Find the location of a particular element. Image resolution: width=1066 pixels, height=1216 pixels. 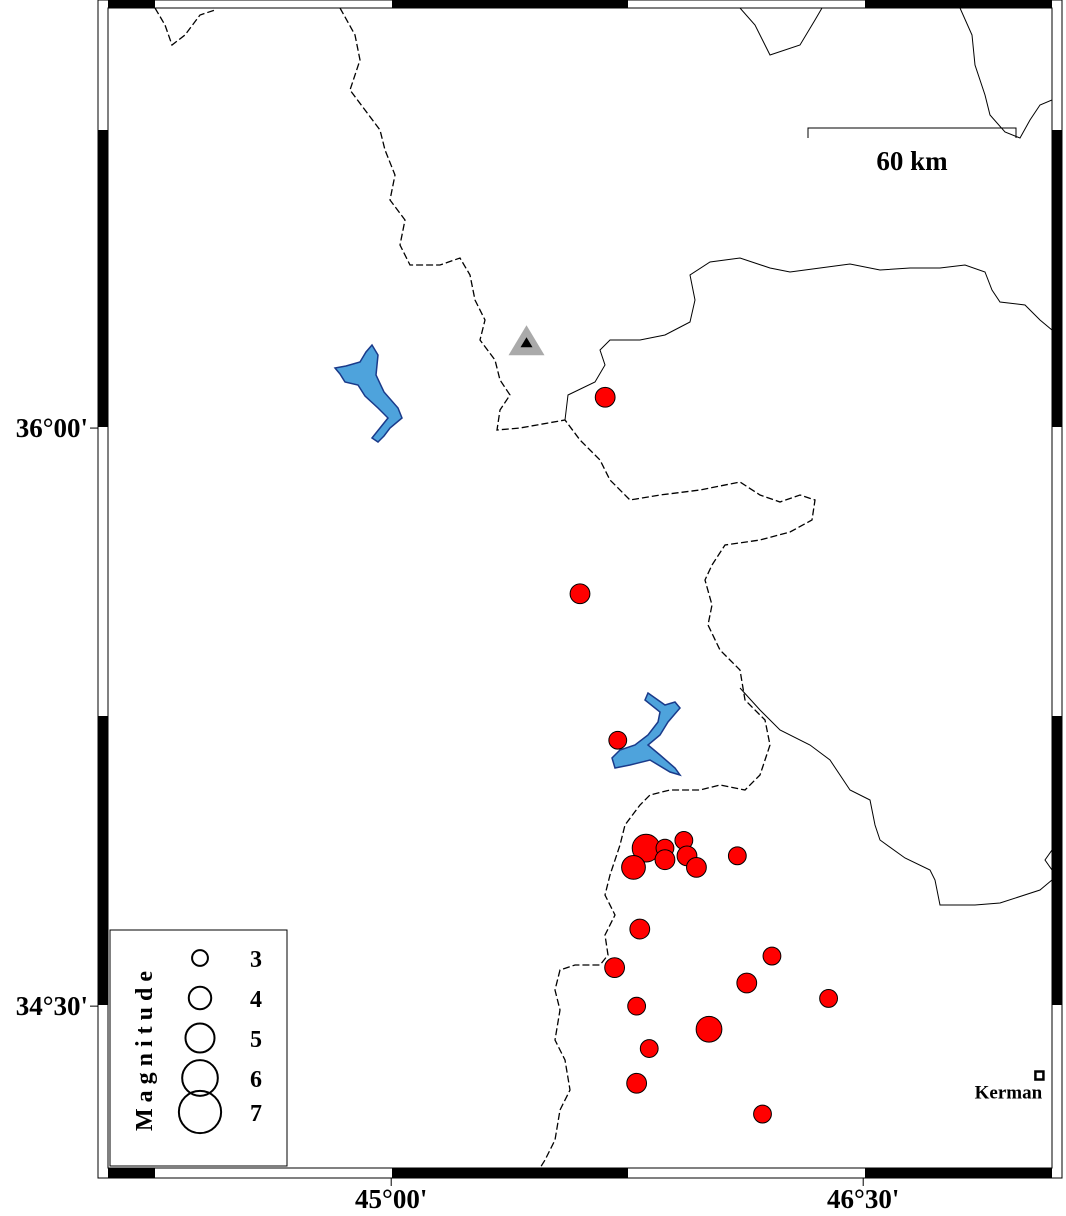

place-label: Kerman is located at coordinates (1009, 1093).